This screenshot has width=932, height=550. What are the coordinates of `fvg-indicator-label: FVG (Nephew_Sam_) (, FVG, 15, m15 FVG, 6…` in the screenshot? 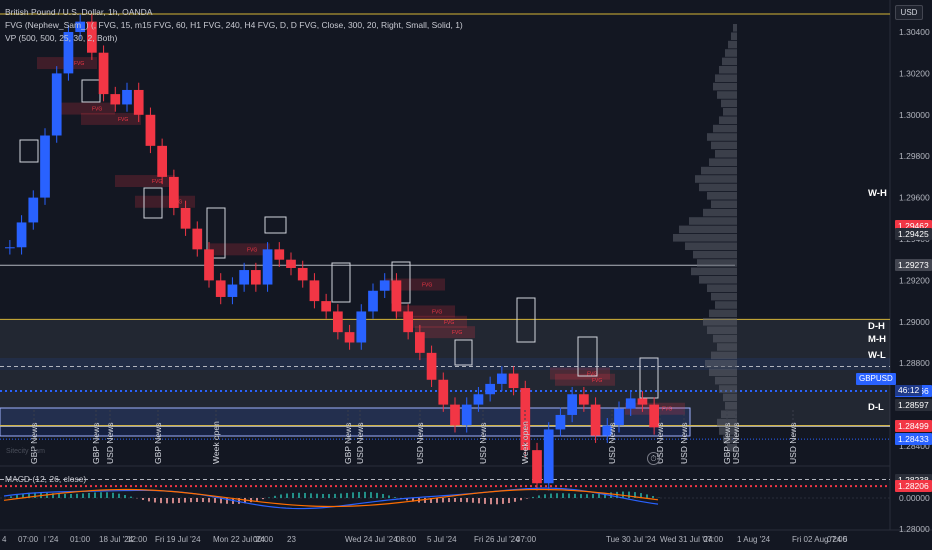 It's located at (234, 25).